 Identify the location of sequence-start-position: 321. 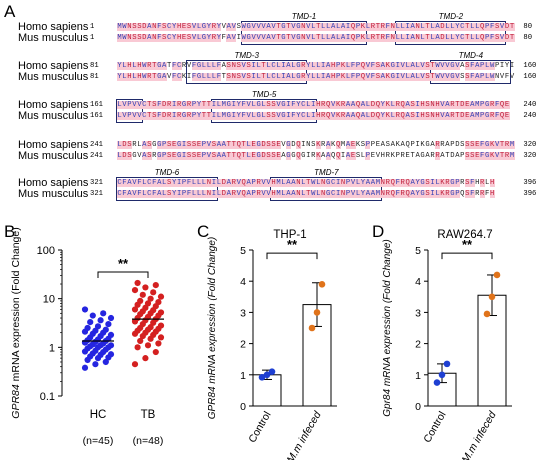
(96, 194).